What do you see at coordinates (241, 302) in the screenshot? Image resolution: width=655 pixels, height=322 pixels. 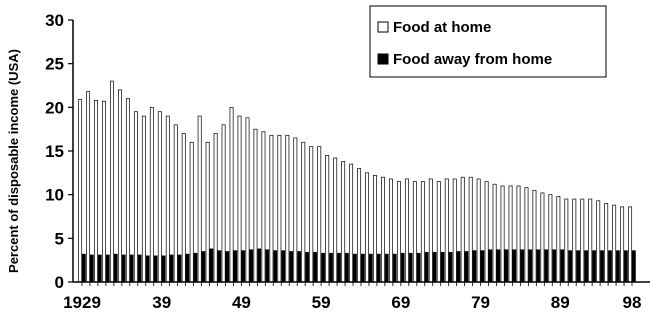 I see `x-tick-label: 49` at bounding box center [241, 302].